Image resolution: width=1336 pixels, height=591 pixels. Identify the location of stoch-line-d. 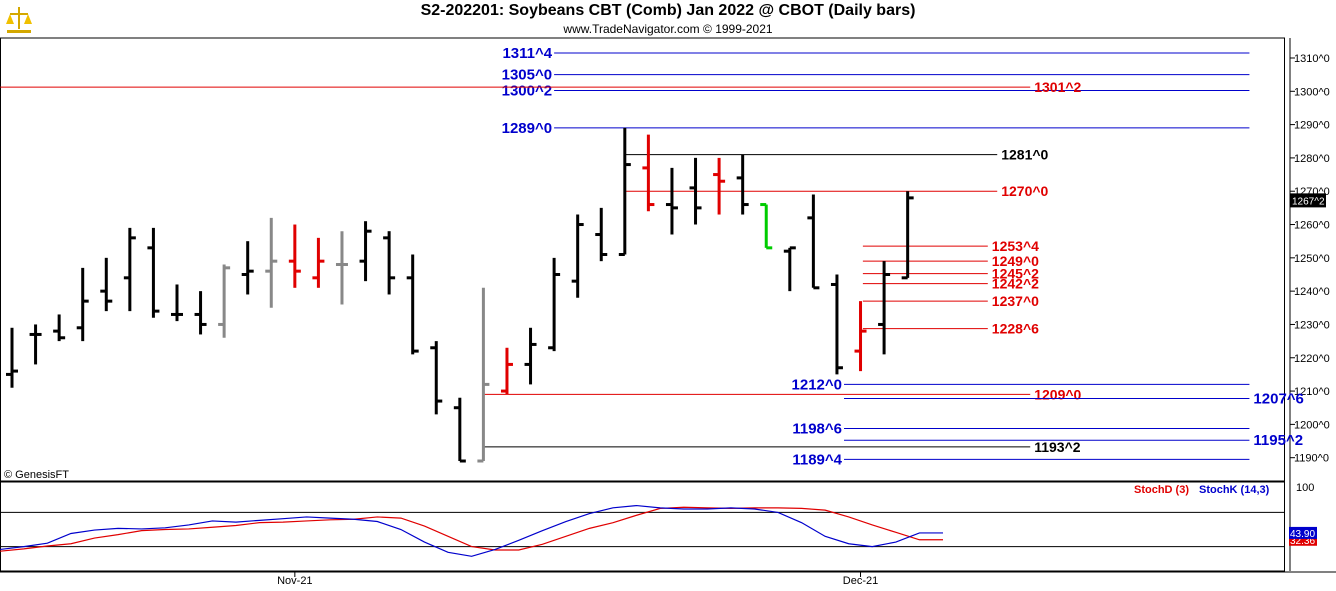
(472, 529).